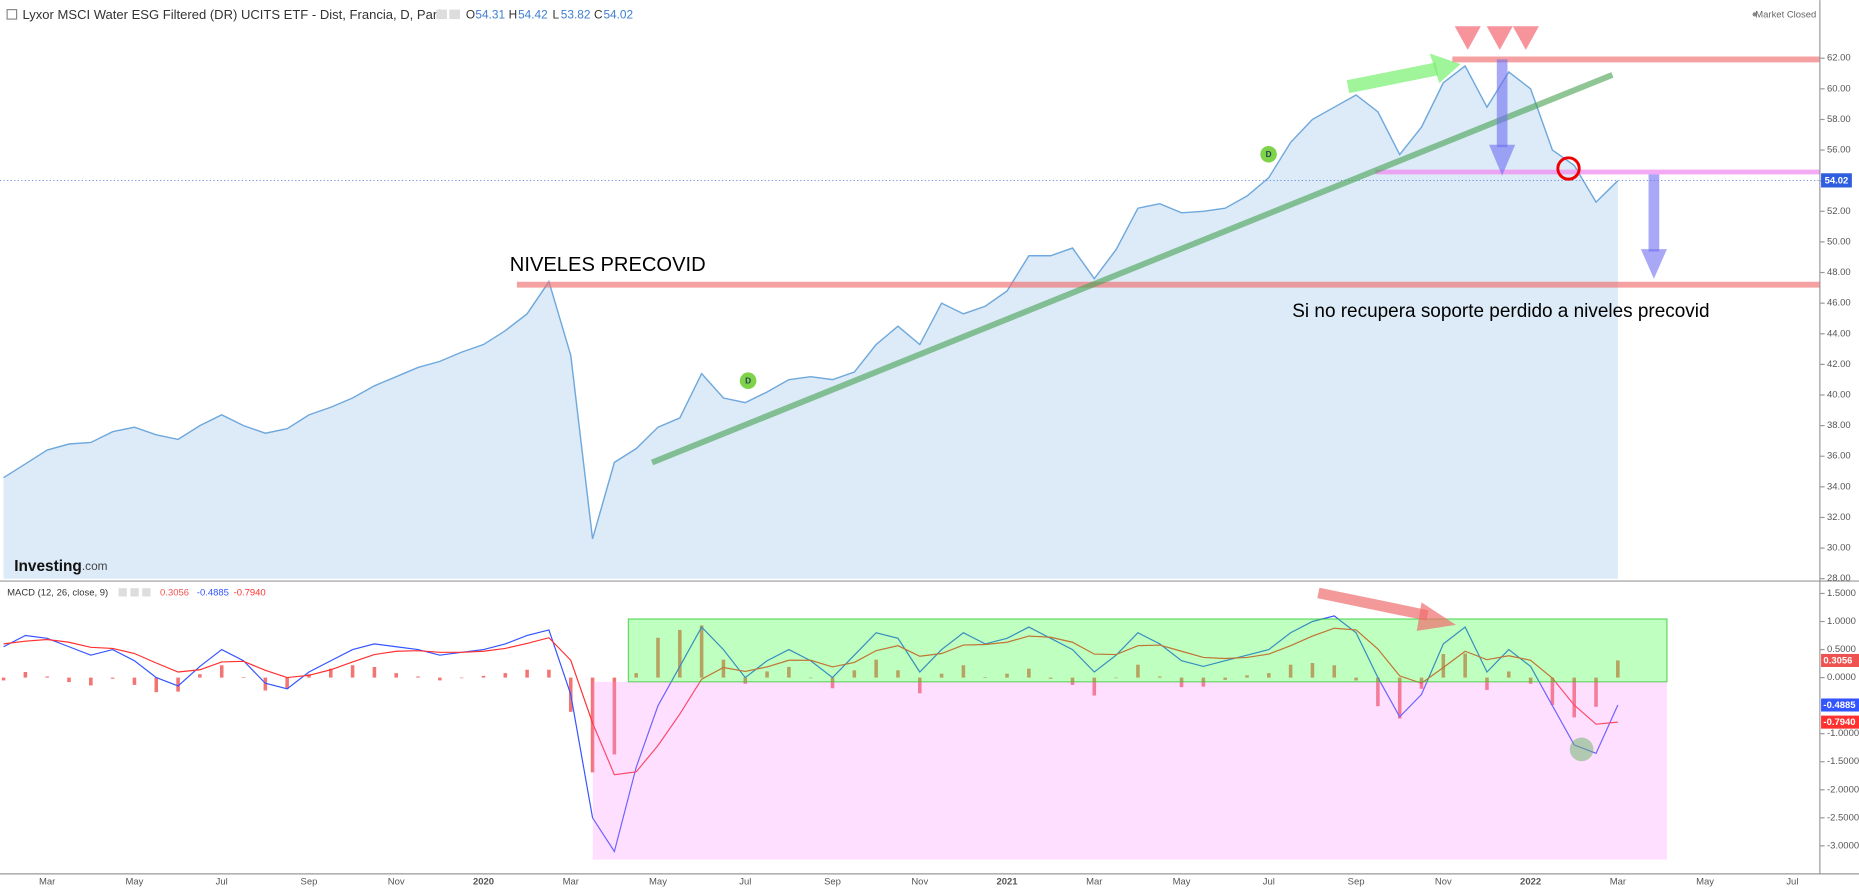 This screenshot has height=893, width=1859. Describe the element at coordinates (1147, 650) in the screenshot. I see `bull-zone` at that location.